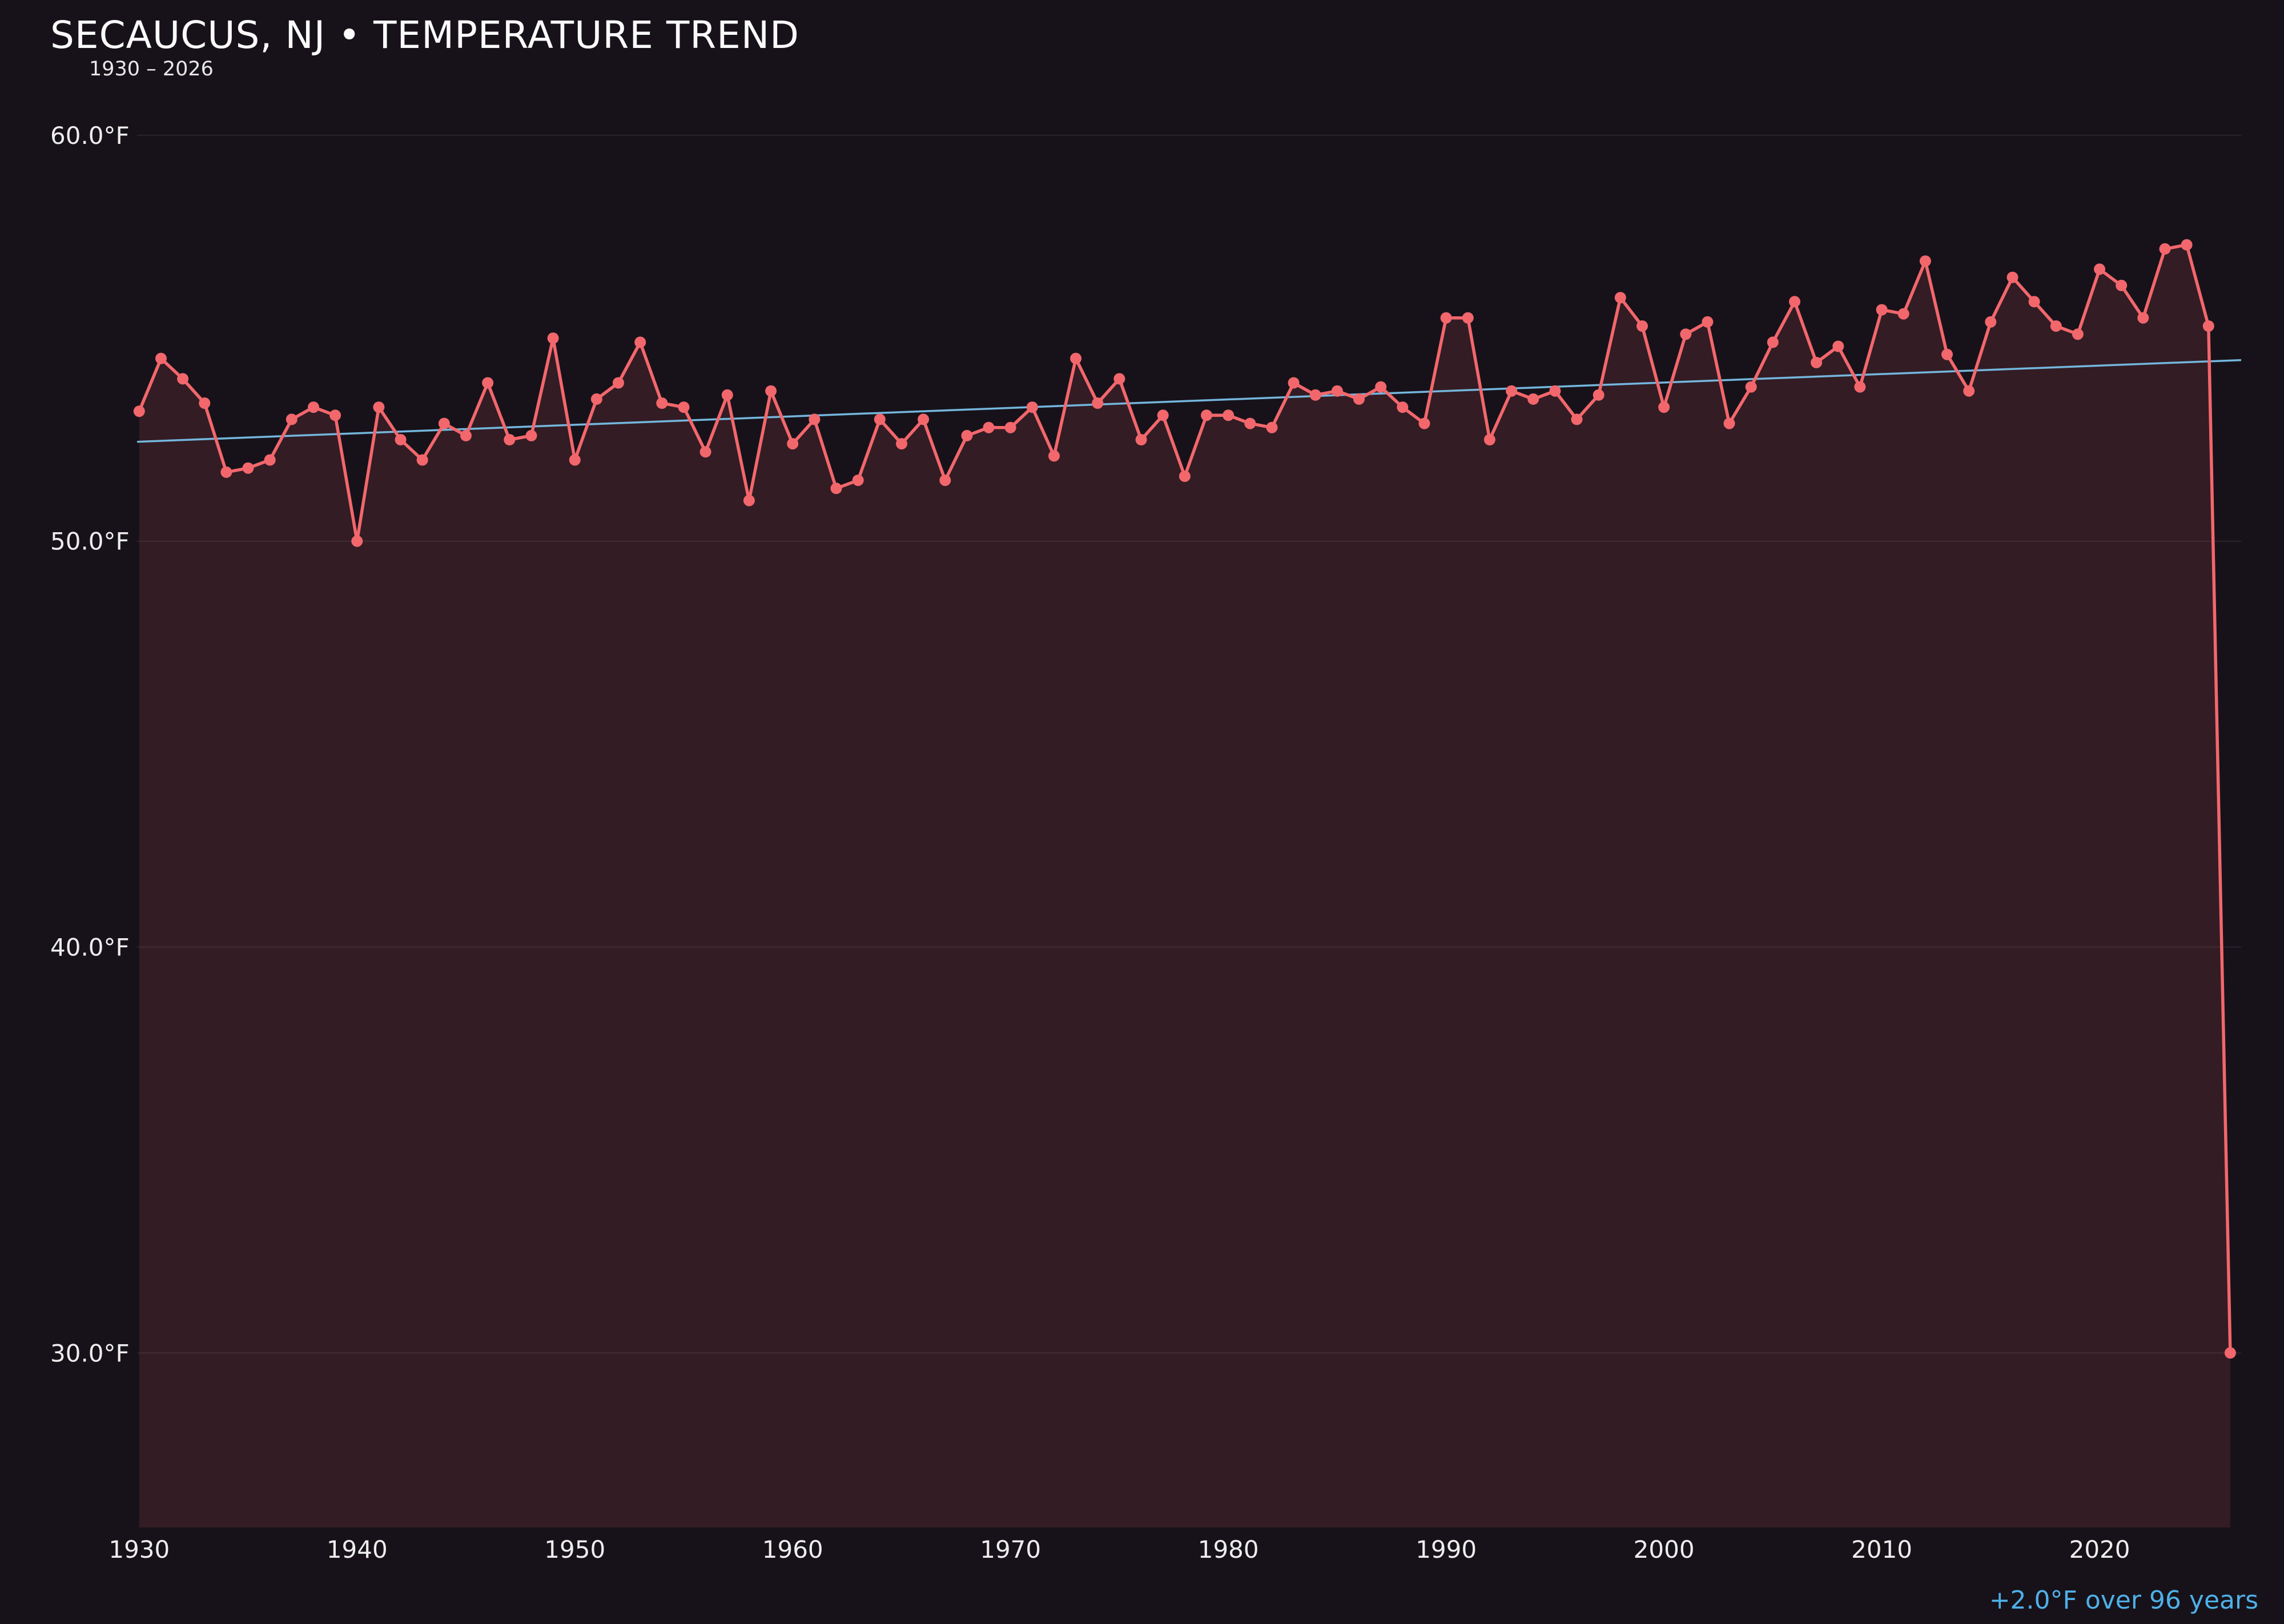  What do you see at coordinates (1664, 1549) in the screenshot?
I see `x-tick-label: 2000` at bounding box center [1664, 1549].